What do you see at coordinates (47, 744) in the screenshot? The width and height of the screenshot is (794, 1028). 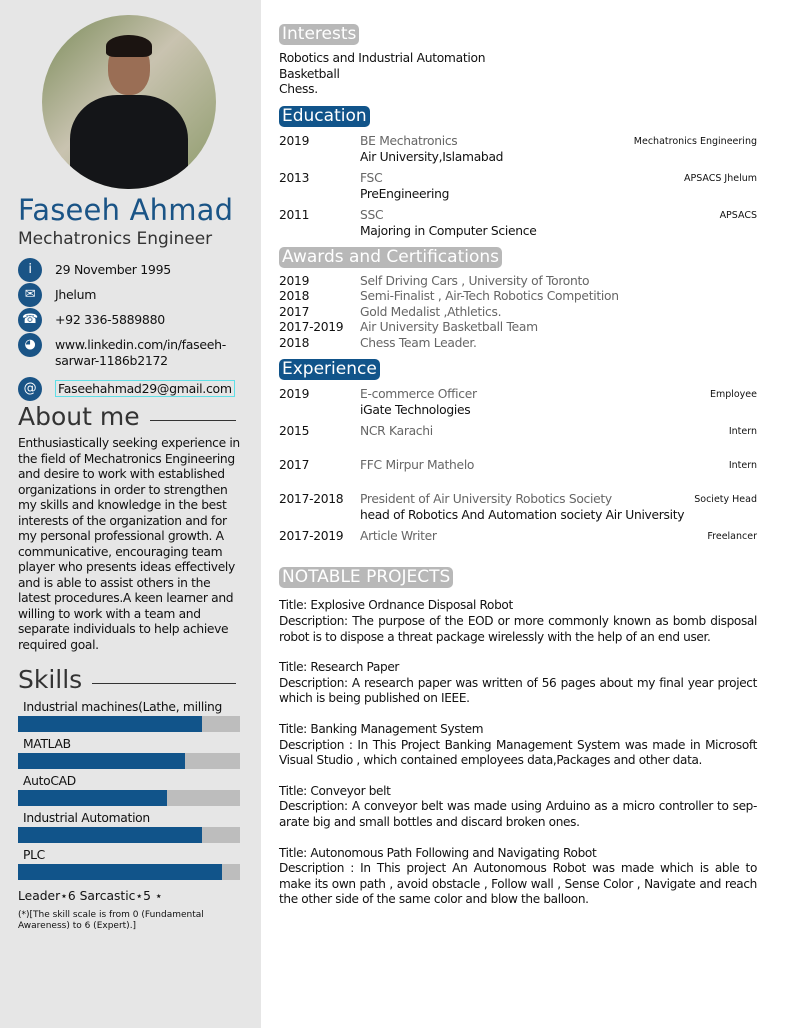 I see `skill-label: MATLAB` at bounding box center [47, 744].